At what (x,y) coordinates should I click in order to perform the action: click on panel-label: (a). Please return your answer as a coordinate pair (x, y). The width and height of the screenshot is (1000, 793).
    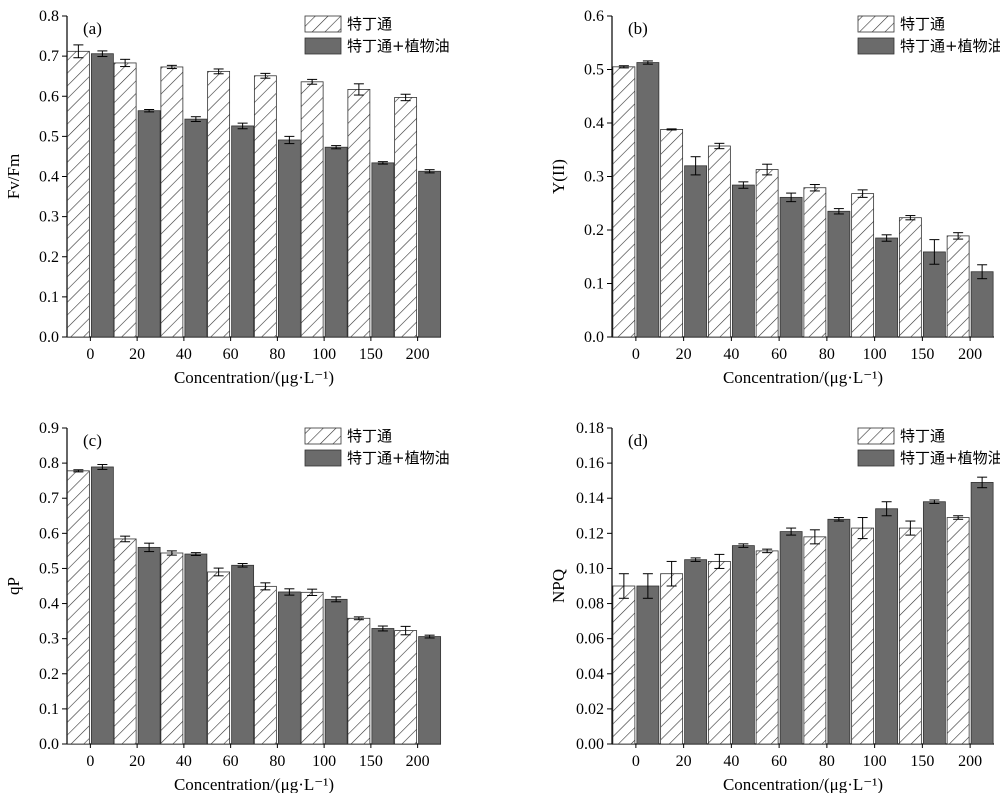
    Looking at the image, I should click on (92, 28).